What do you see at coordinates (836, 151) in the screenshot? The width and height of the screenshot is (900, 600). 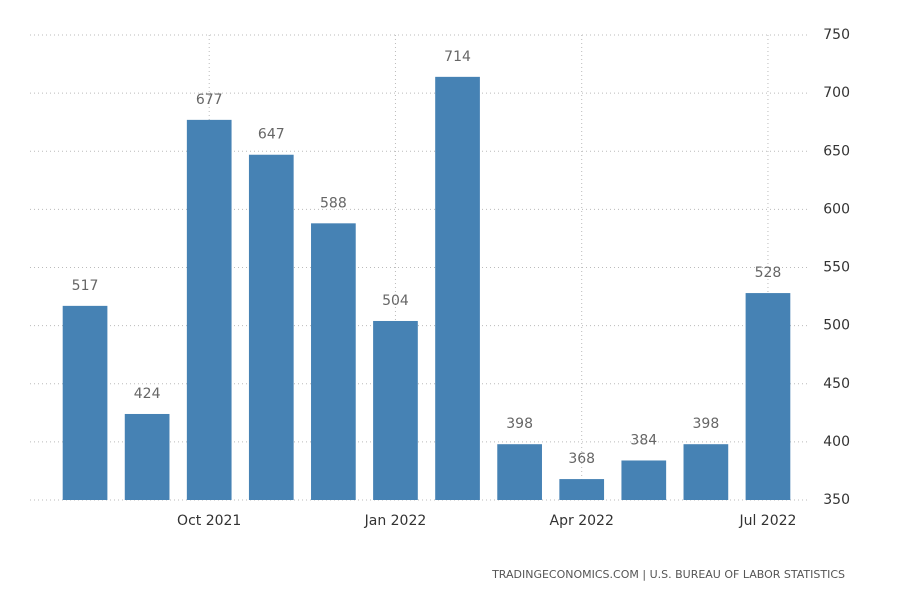 I see `y-tick-label: 650` at bounding box center [836, 151].